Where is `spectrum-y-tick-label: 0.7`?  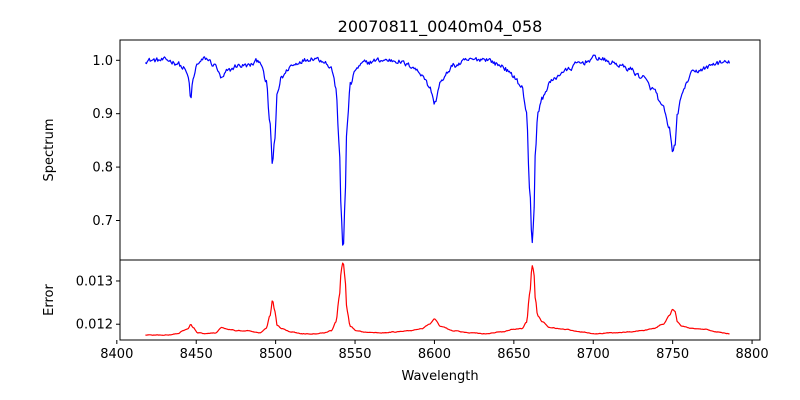 spectrum-y-tick-label: 0.7 is located at coordinates (102, 221).